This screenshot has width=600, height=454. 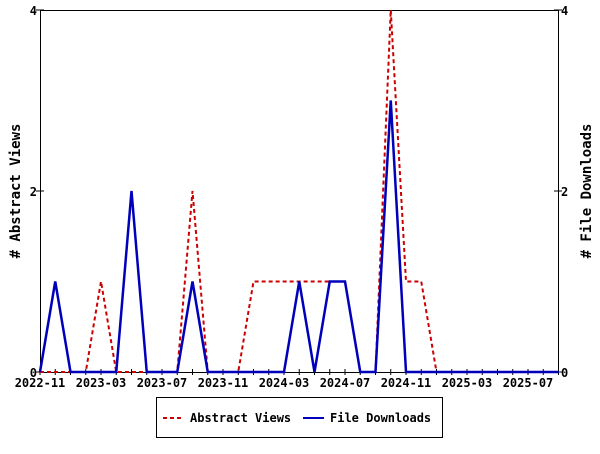 What do you see at coordinates (564, 192) in the screenshot?
I see `y2-tick-label: 2` at bounding box center [564, 192].